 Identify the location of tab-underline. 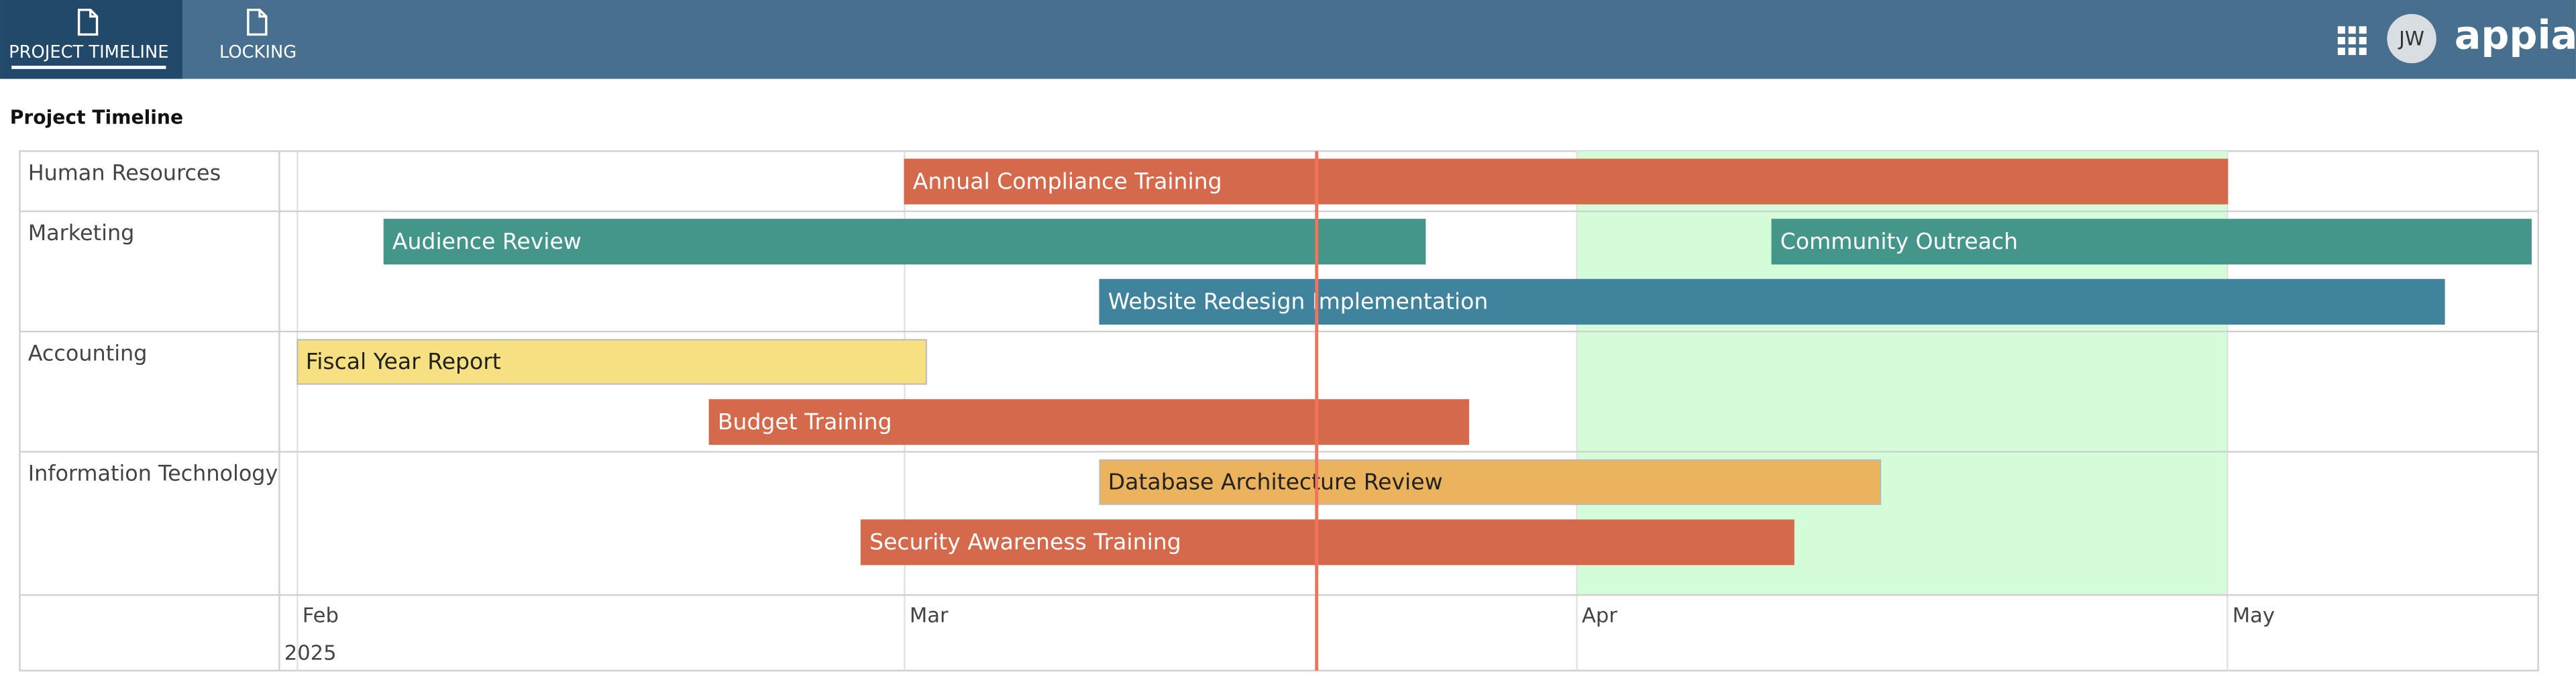
(88, 67).